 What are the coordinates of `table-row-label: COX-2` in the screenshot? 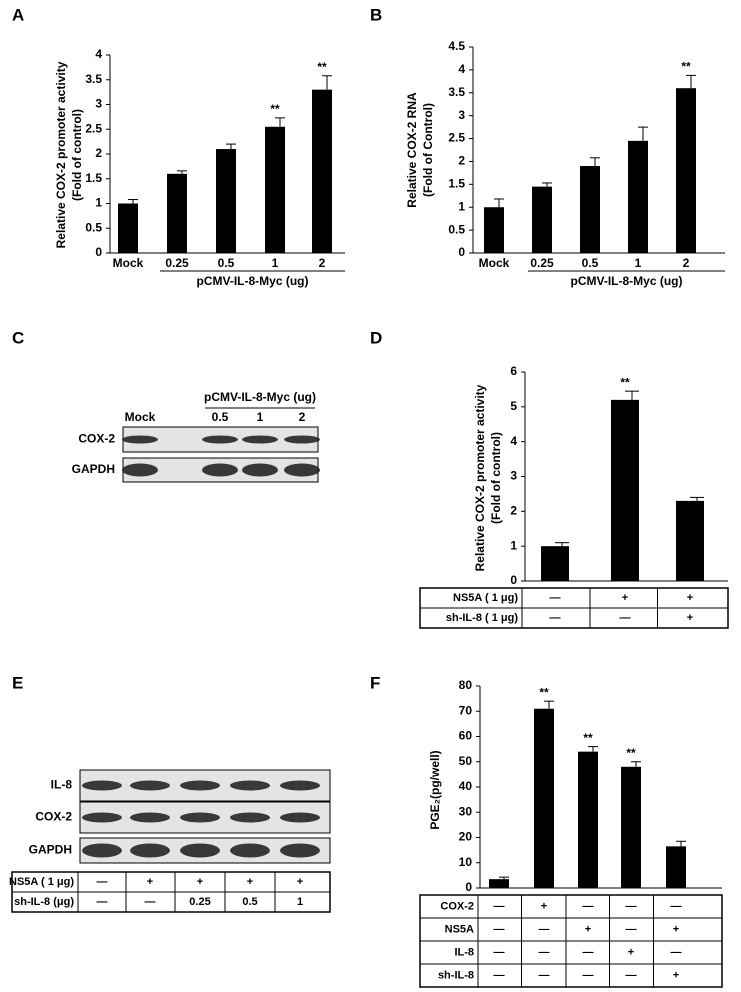 It's located at (457, 906).